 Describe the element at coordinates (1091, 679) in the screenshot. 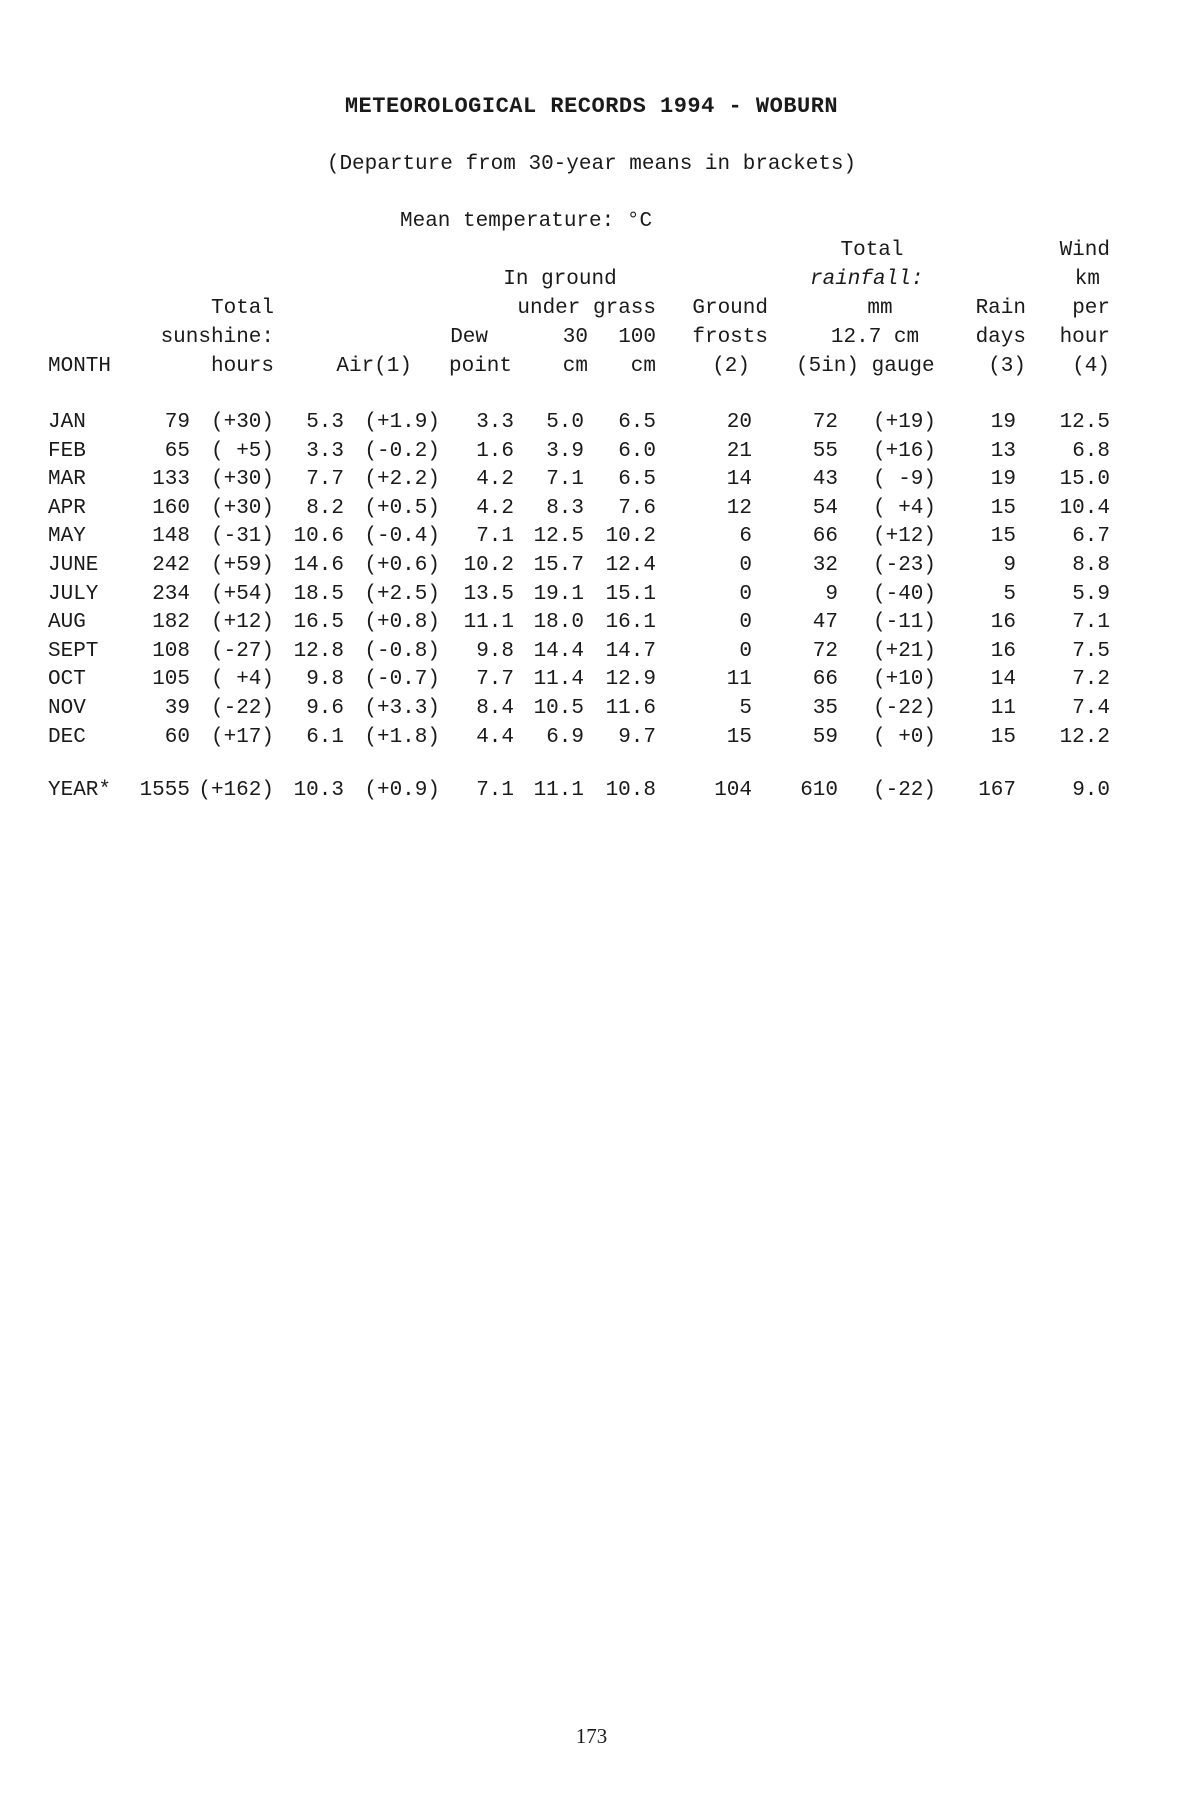

I see `wind-cell: 7.2` at that location.